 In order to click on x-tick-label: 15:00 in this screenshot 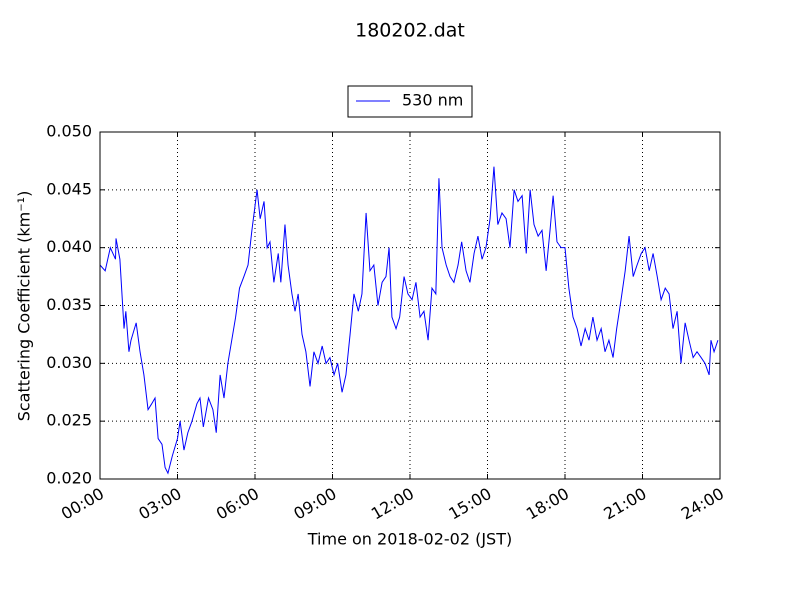, I will do `click(469, 504)`.